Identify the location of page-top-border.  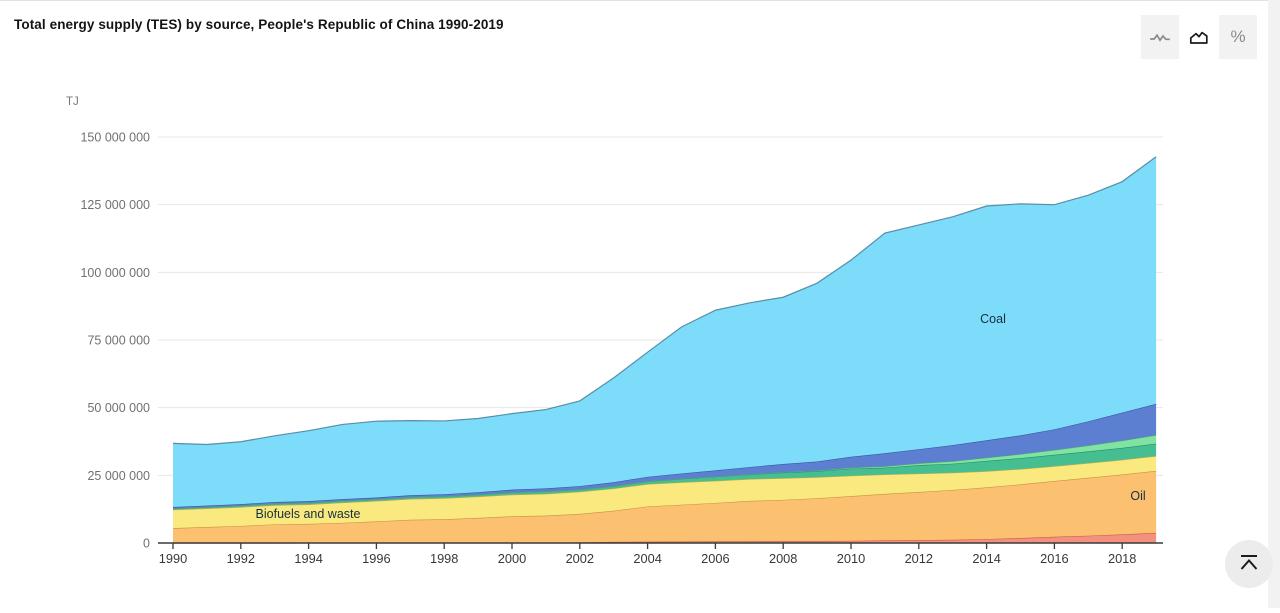
(640, 0).